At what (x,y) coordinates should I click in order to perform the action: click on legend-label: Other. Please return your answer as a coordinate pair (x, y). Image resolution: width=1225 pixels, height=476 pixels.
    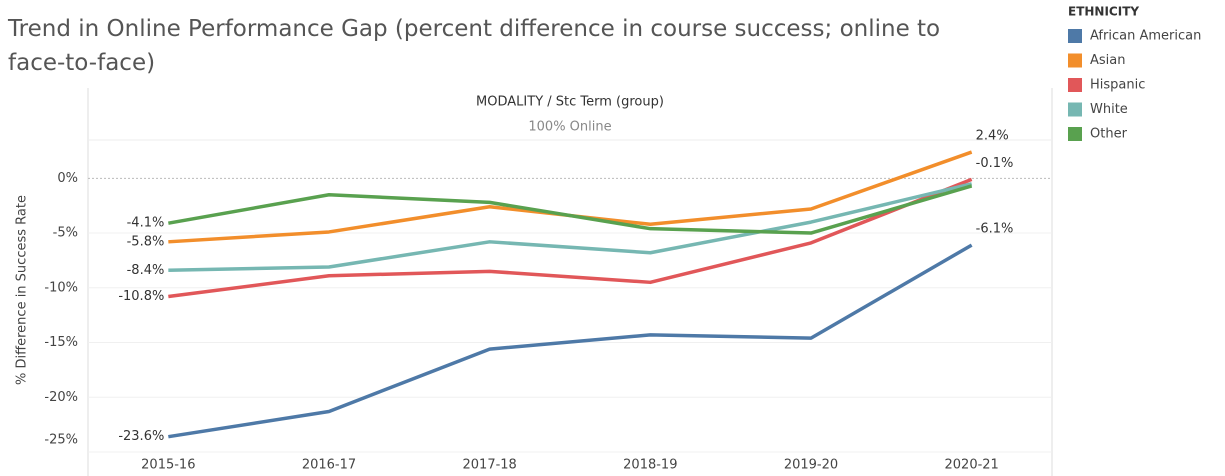
    Looking at the image, I should click on (1109, 134).